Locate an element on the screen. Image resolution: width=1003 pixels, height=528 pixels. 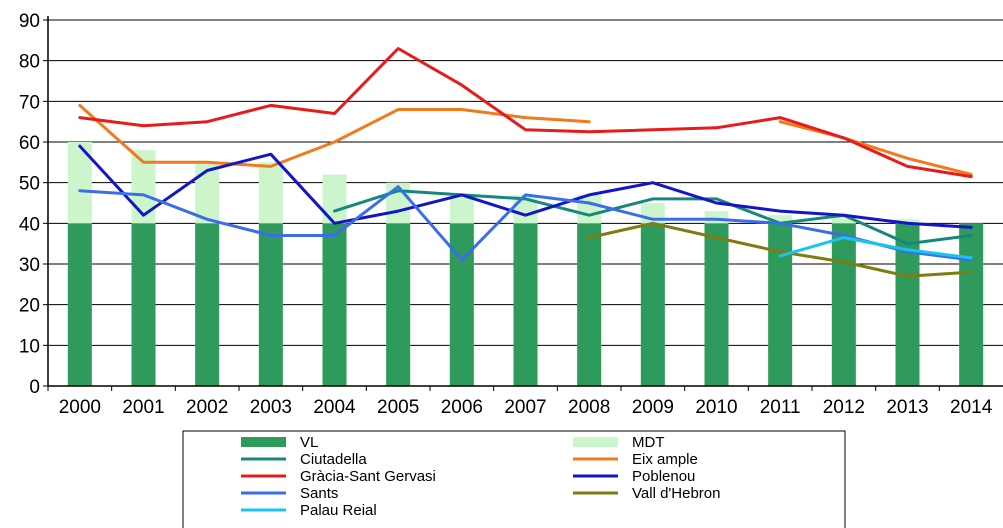
series-line-poblenou is located at coordinates (525, 186).